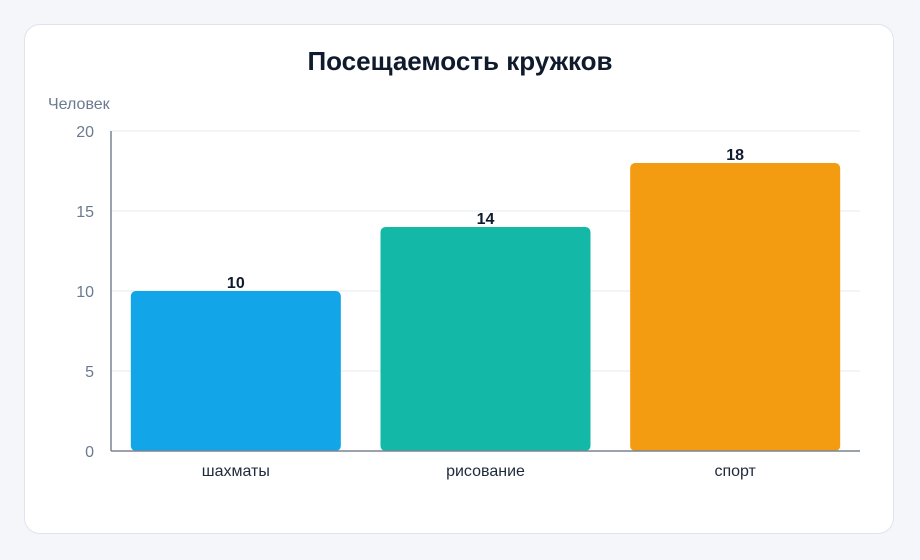  I want to click on y-tick-label: 10, so click(85, 292).